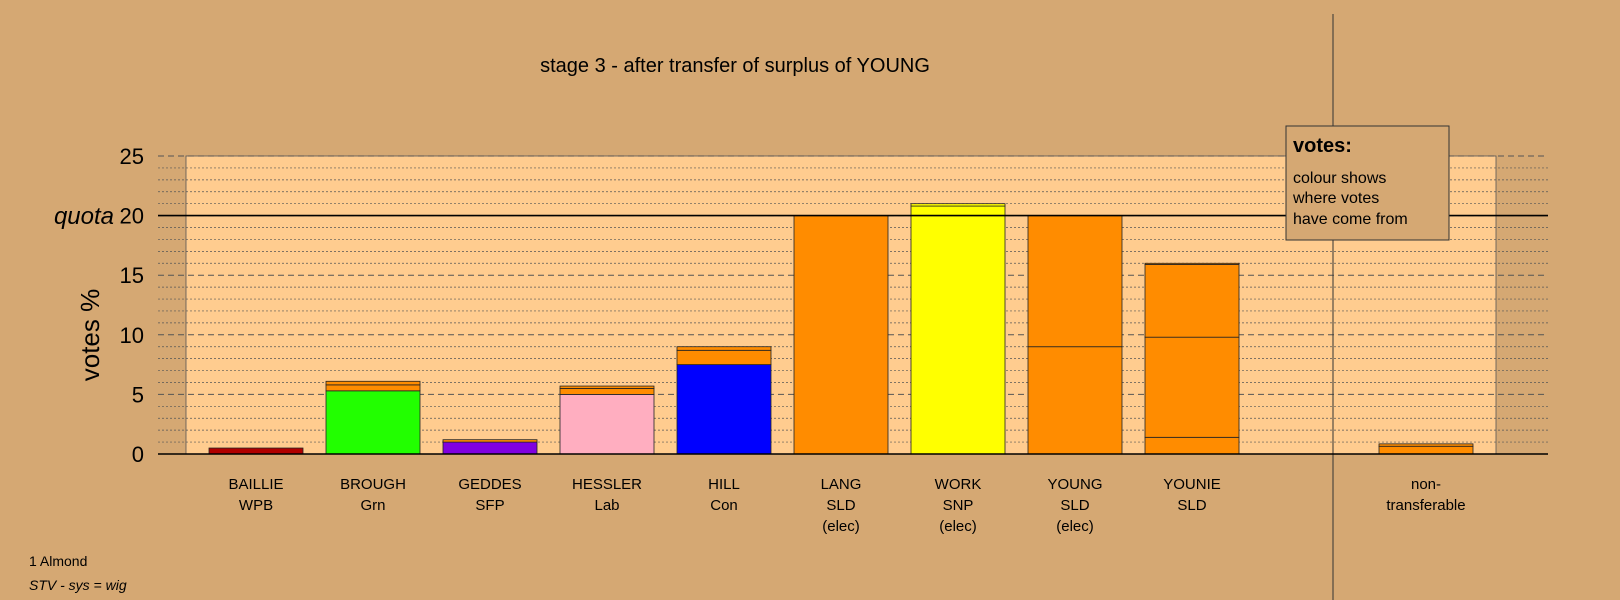 The image size is (1620, 600). What do you see at coordinates (58, 561) in the screenshot?
I see `area-note: 1 Almond` at bounding box center [58, 561].